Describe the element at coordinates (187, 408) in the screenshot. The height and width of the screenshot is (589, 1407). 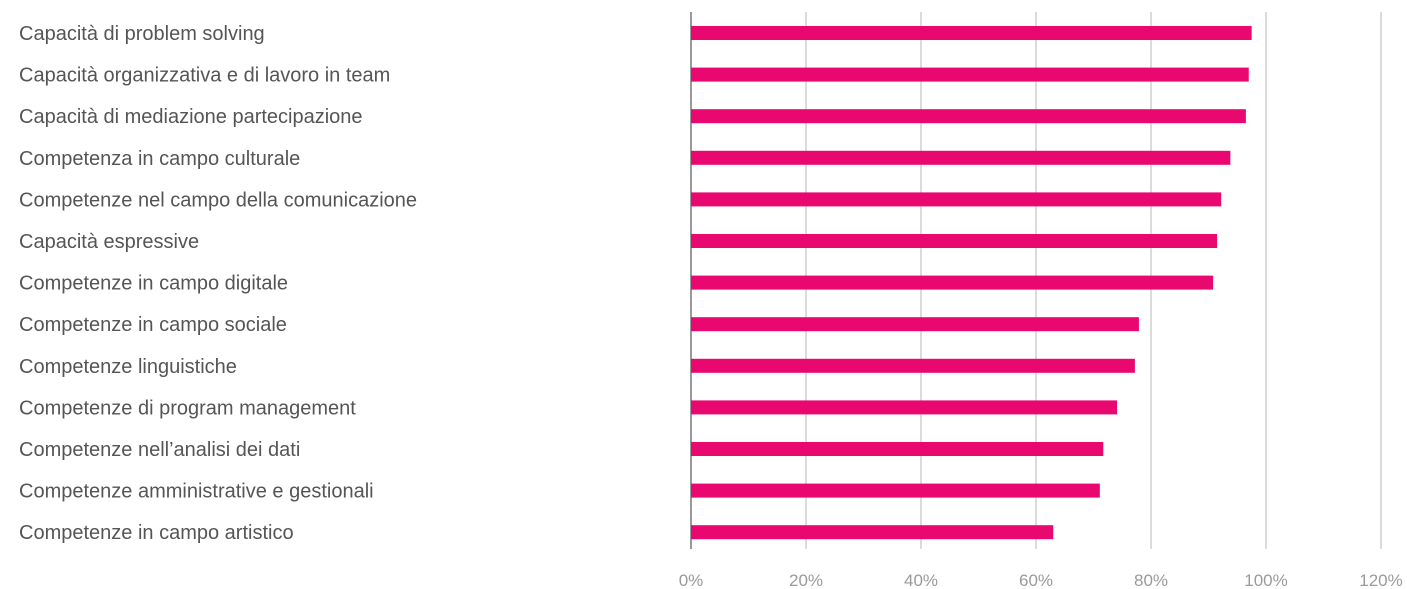
I see `category-label: Competenze di program management` at that location.